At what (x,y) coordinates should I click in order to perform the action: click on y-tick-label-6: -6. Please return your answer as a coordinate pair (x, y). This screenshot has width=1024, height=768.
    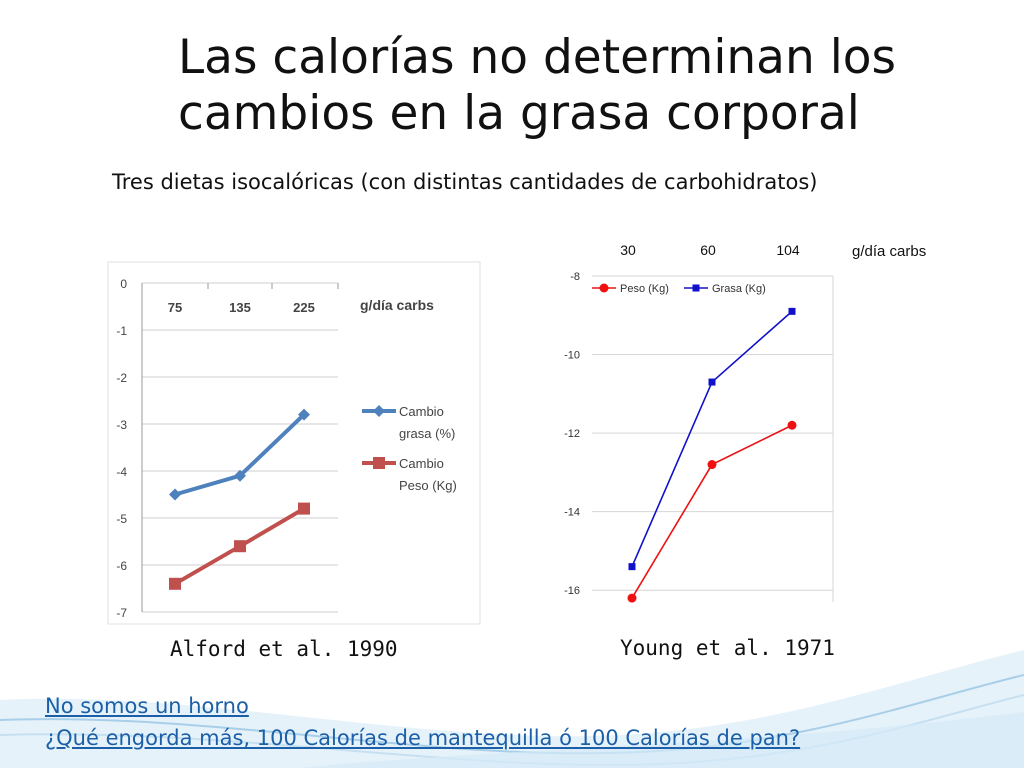
    Looking at the image, I should click on (121, 566).